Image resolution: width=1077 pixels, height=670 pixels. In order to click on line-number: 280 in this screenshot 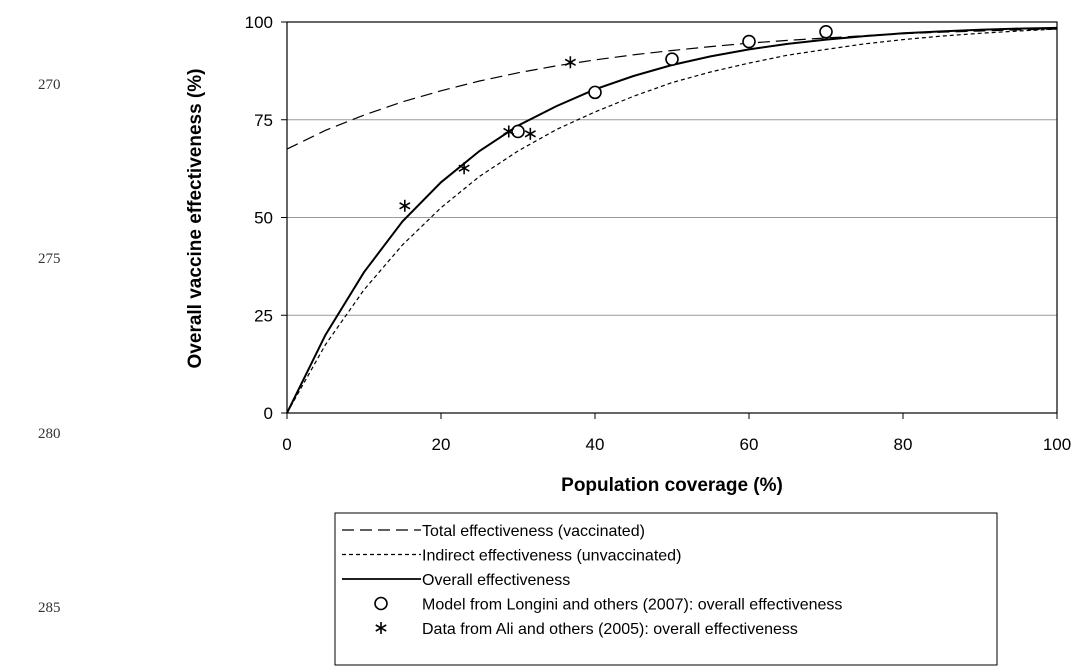, I will do `click(49, 434)`.